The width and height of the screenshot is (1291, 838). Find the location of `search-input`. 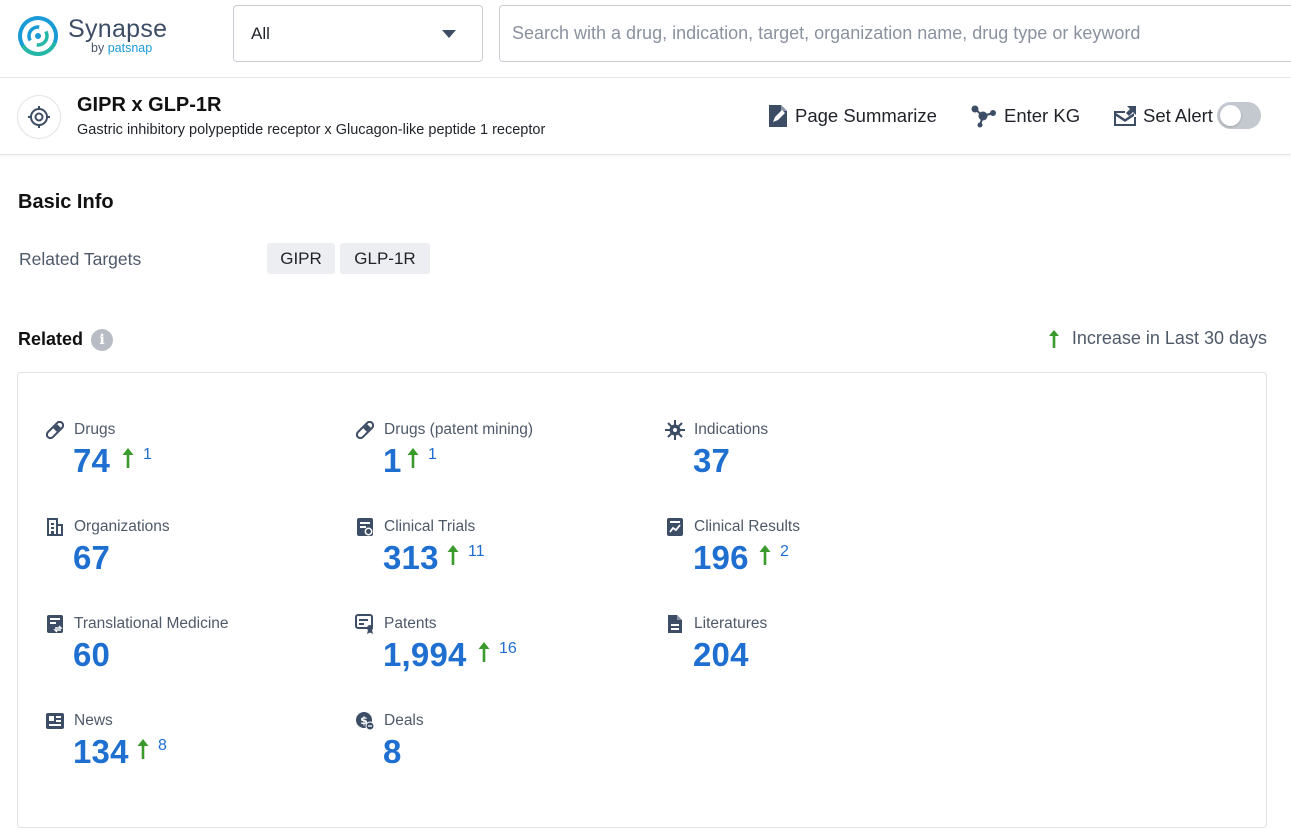

search-input is located at coordinates (895, 33).